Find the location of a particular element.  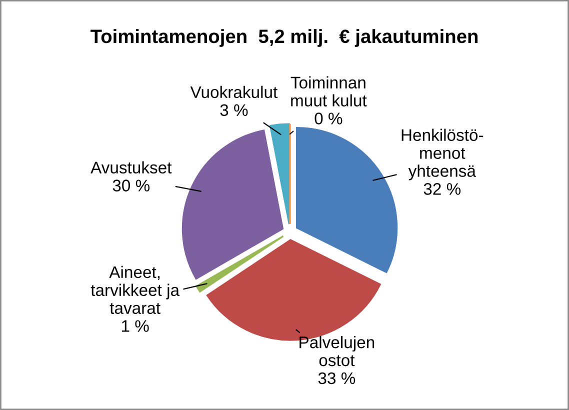

slice-label: Henkilöstö- menot yhteensä is located at coordinates (443, 154).